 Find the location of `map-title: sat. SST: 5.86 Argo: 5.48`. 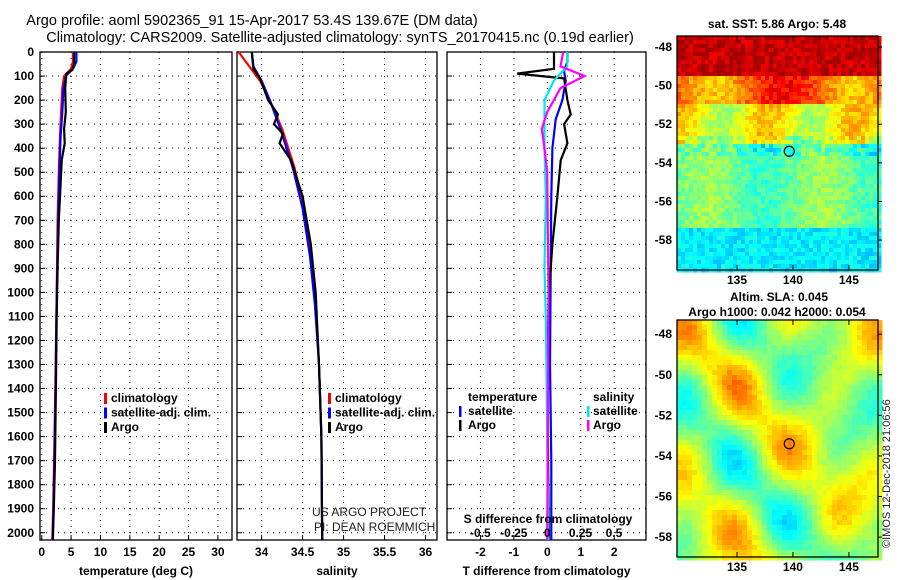

map-title: sat. SST: 5.86 Argo: 5.48 is located at coordinates (777, 24).